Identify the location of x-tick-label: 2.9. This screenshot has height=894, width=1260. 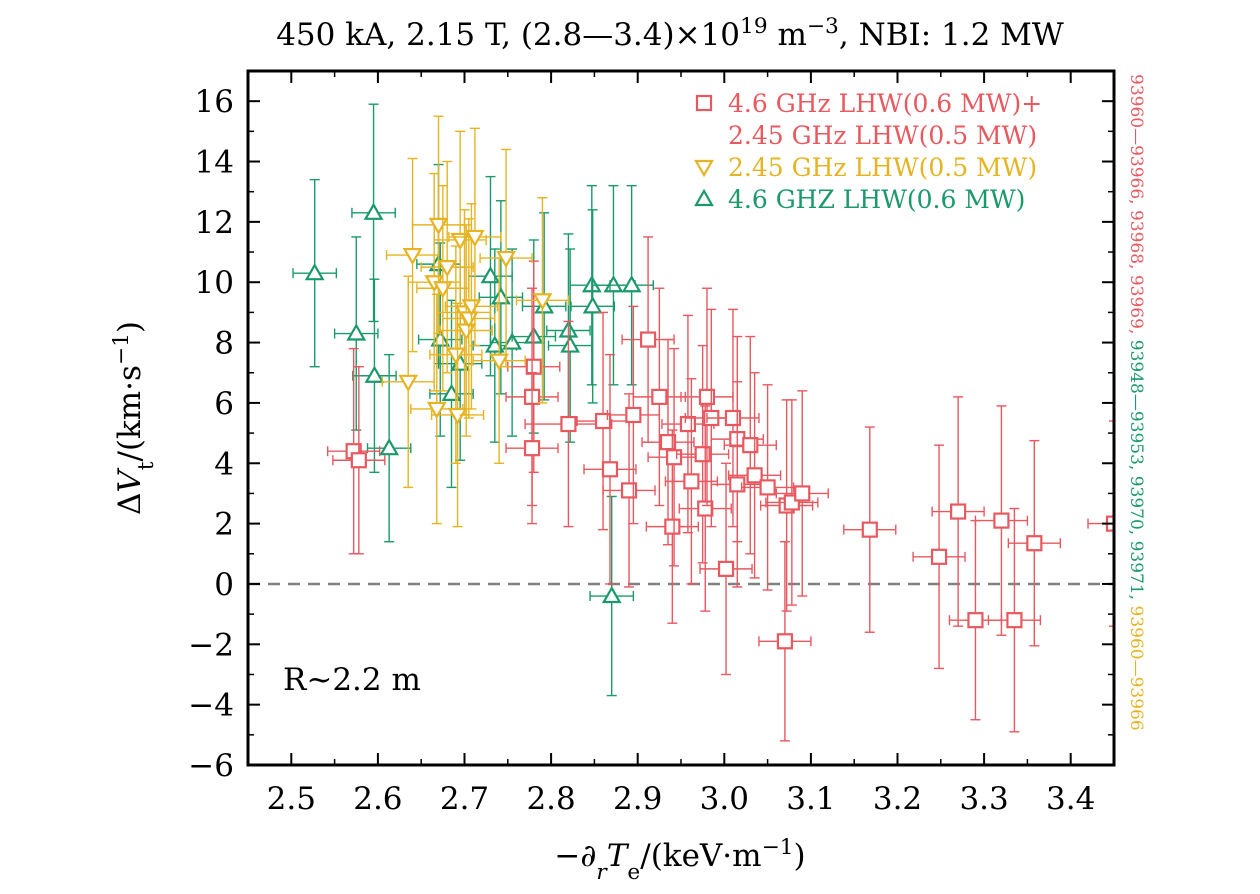
(637, 799).